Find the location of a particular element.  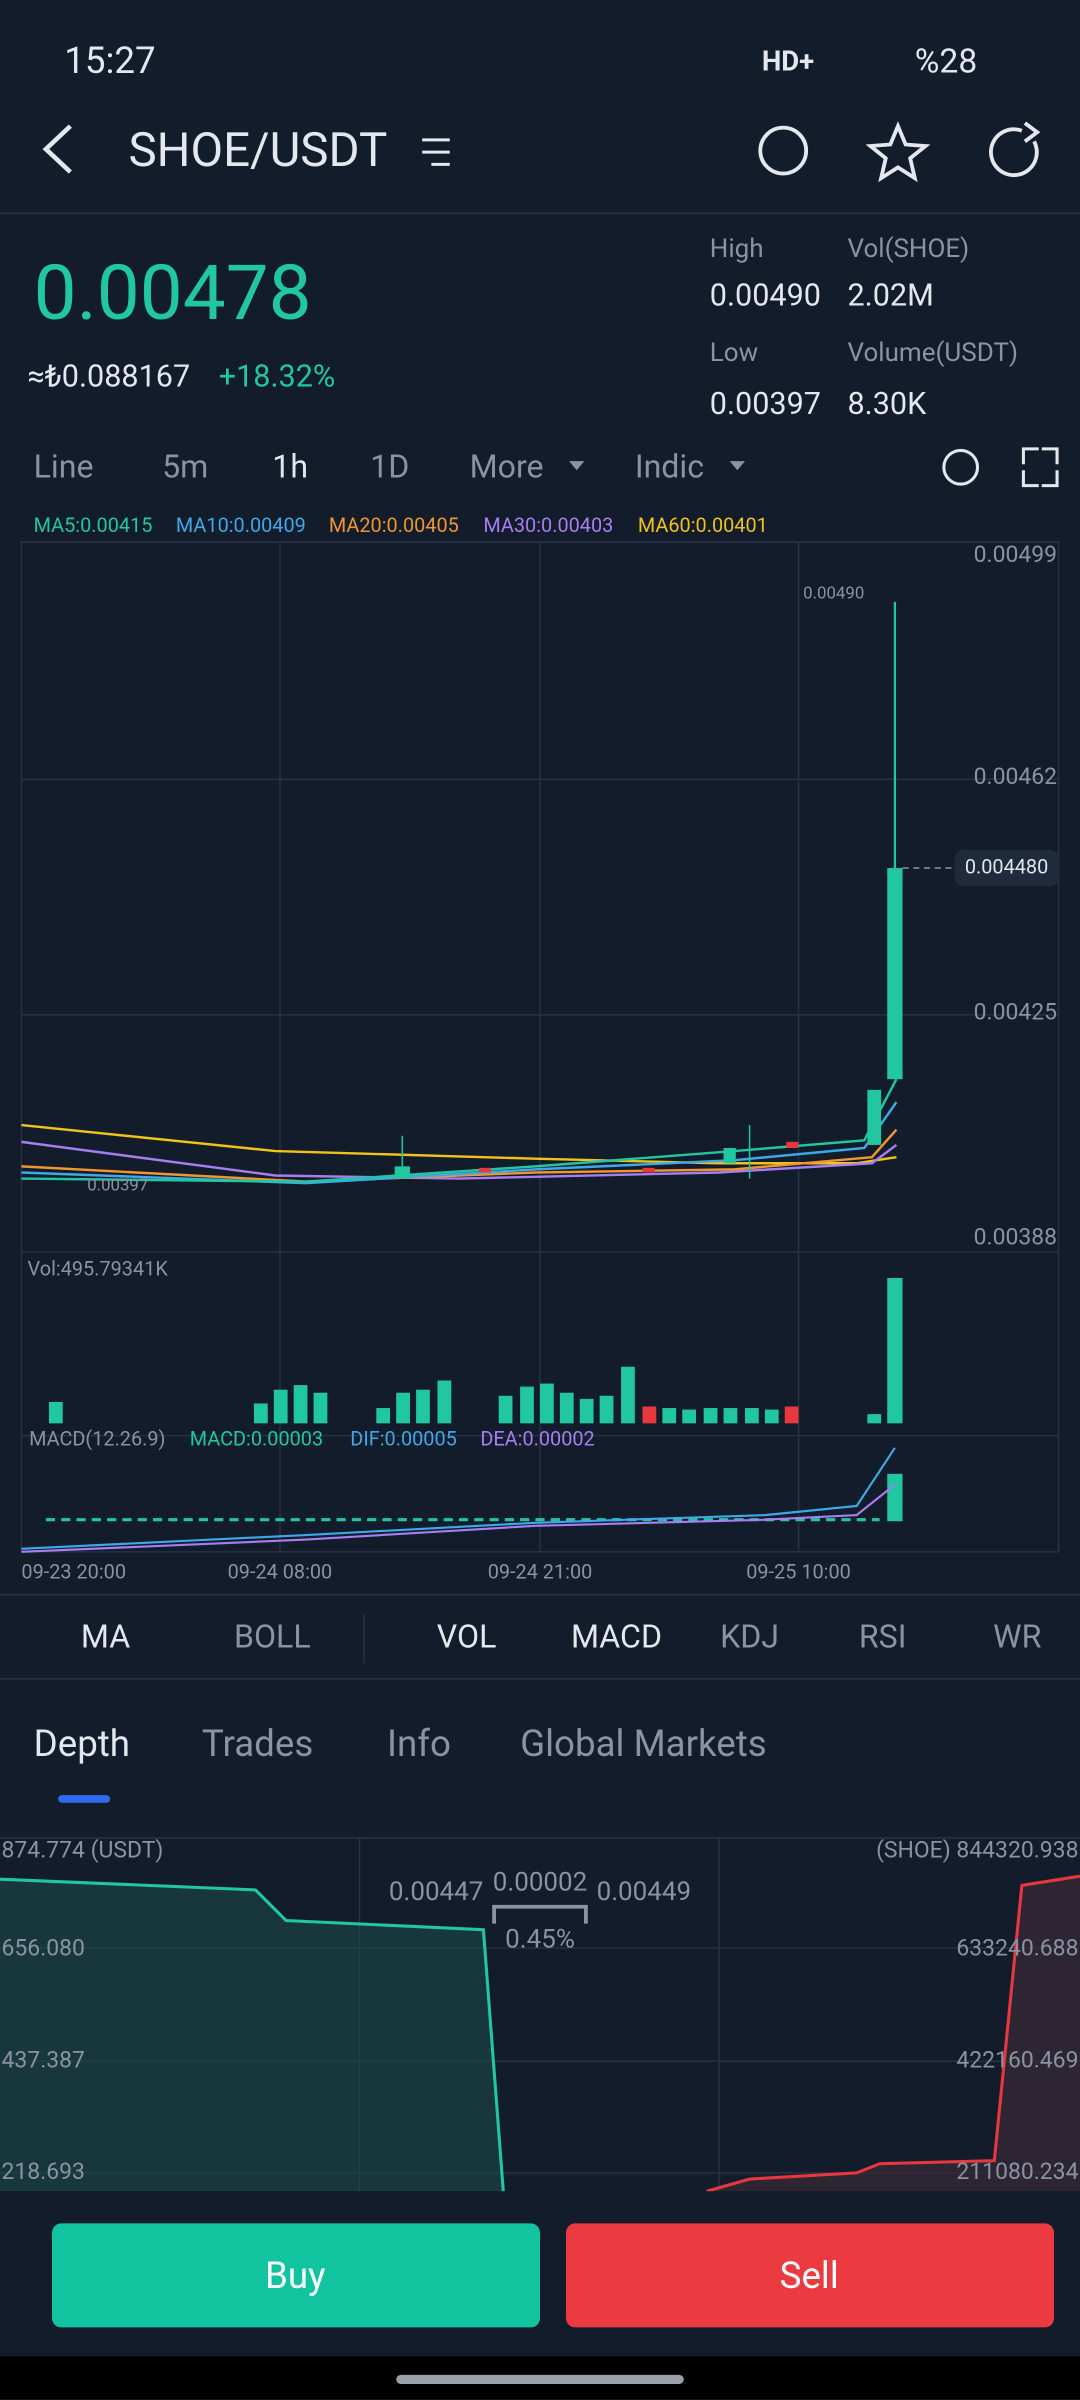

indicator-tab: KDJ is located at coordinates (749, 1637).